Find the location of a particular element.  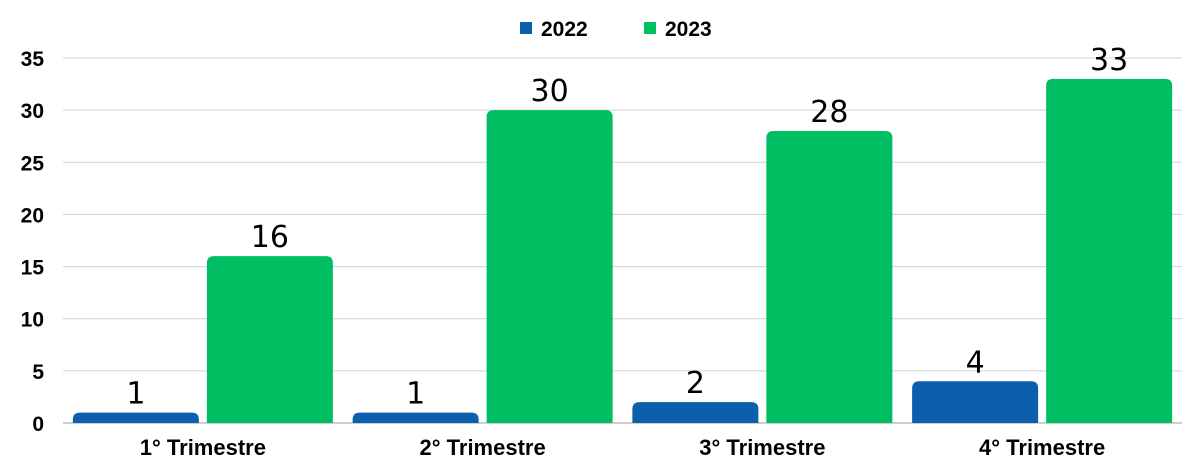

y-tick-label: 0 is located at coordinates (38, 424).